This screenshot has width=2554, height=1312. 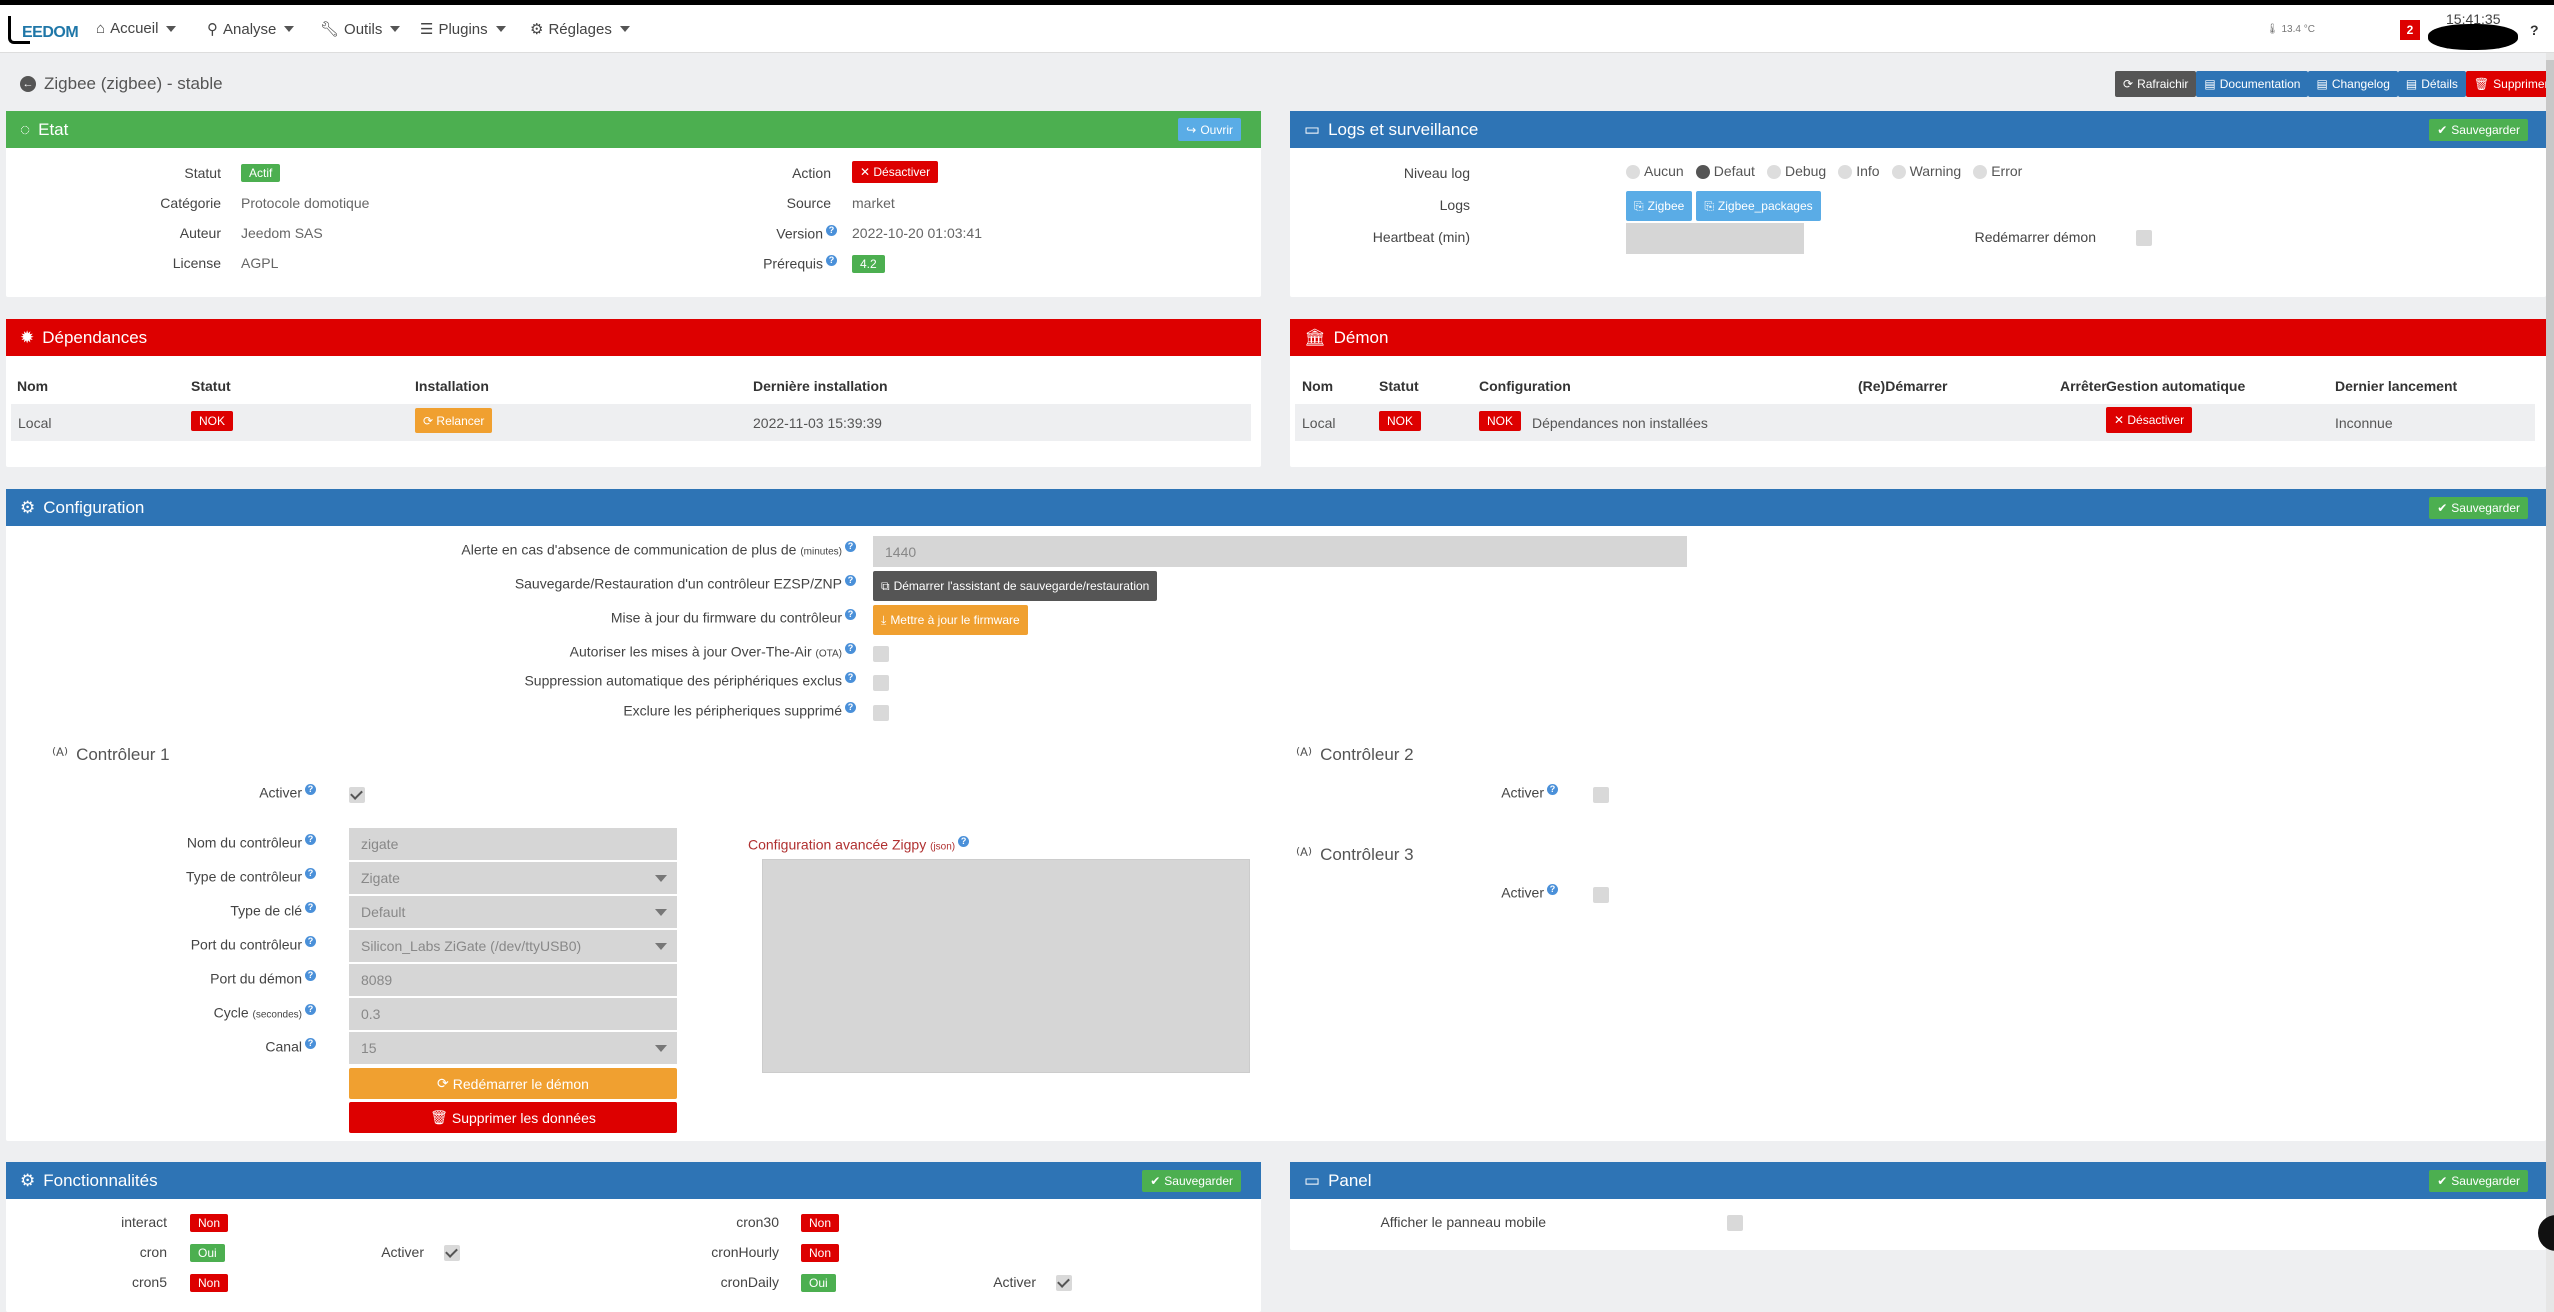 What do you see at coordinates (1529, 892) in the screenshot?
I see `c3-activer-label: Activer?` at bounding box center [1529, 892].